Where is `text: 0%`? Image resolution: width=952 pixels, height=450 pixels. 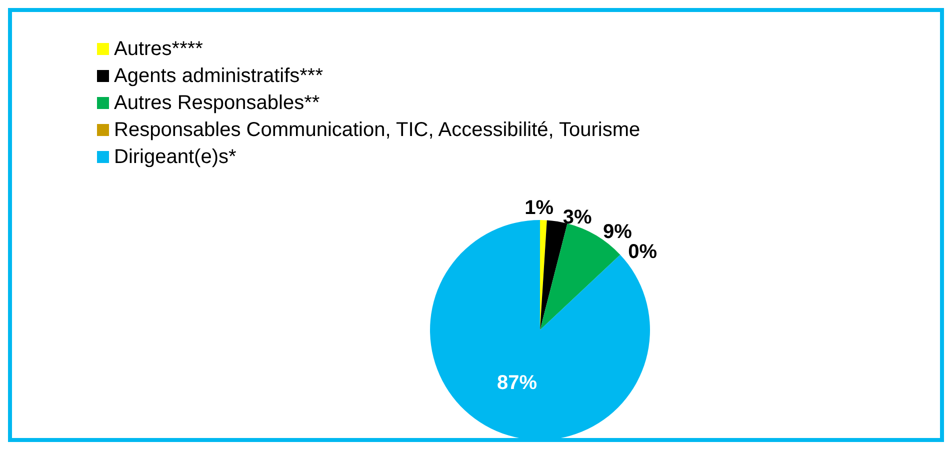
text: 0% is located at coordinates (643, 251).